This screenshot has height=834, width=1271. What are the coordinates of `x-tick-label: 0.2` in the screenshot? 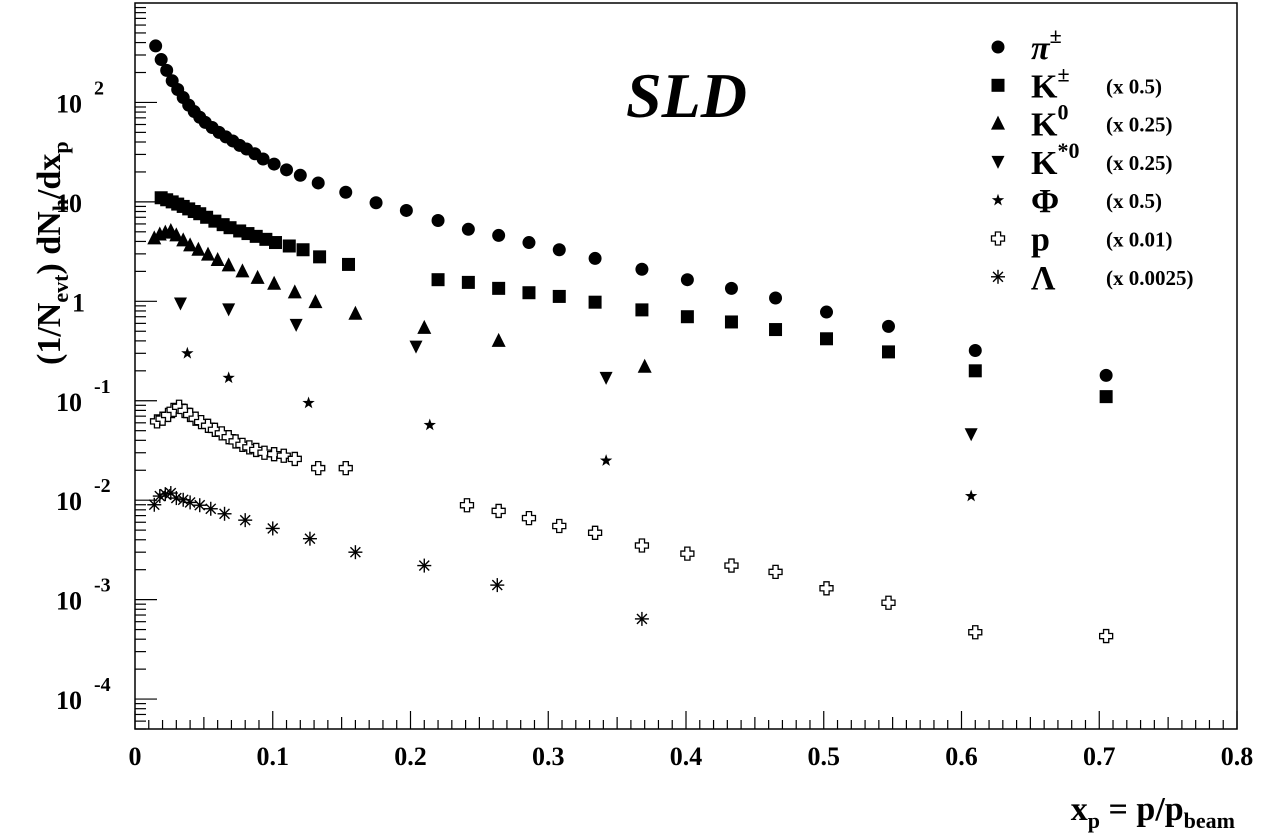 It's located at (410, 756).